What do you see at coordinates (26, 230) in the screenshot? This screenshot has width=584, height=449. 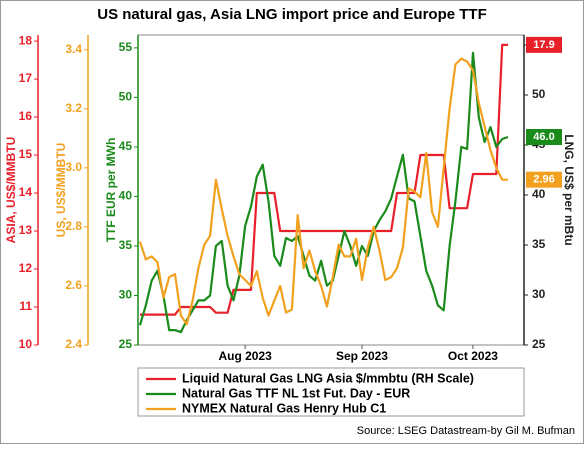 I see `y-tick-label: 13` at bounding box center [26, 230].